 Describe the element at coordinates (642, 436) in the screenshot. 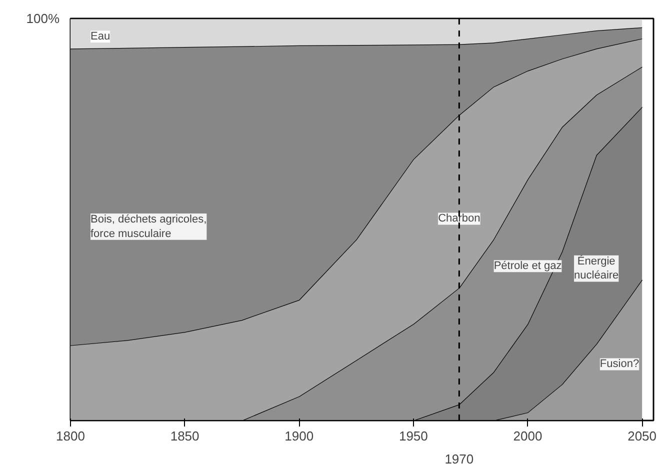

I see `x-tick-label: 2050` at that location.